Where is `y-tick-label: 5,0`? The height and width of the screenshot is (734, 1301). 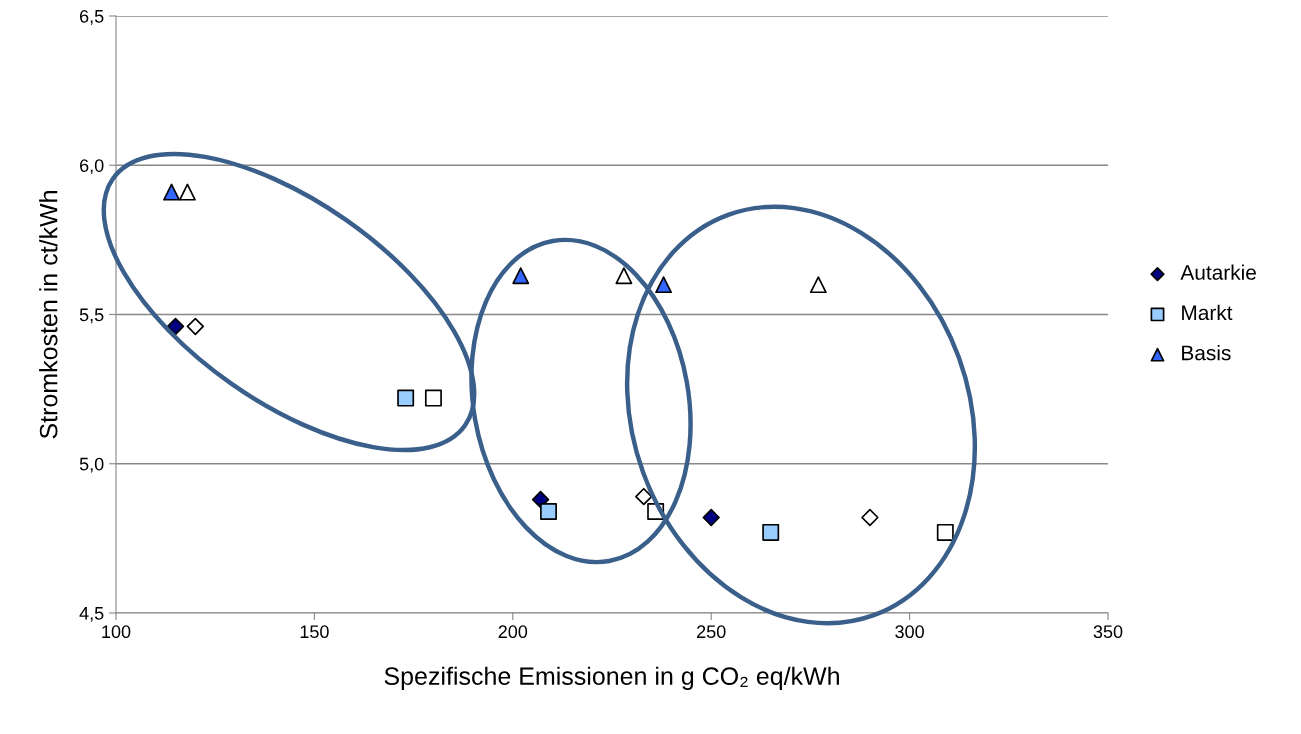 y-tick-label: 5,0 is located at coordinates (91, 465).